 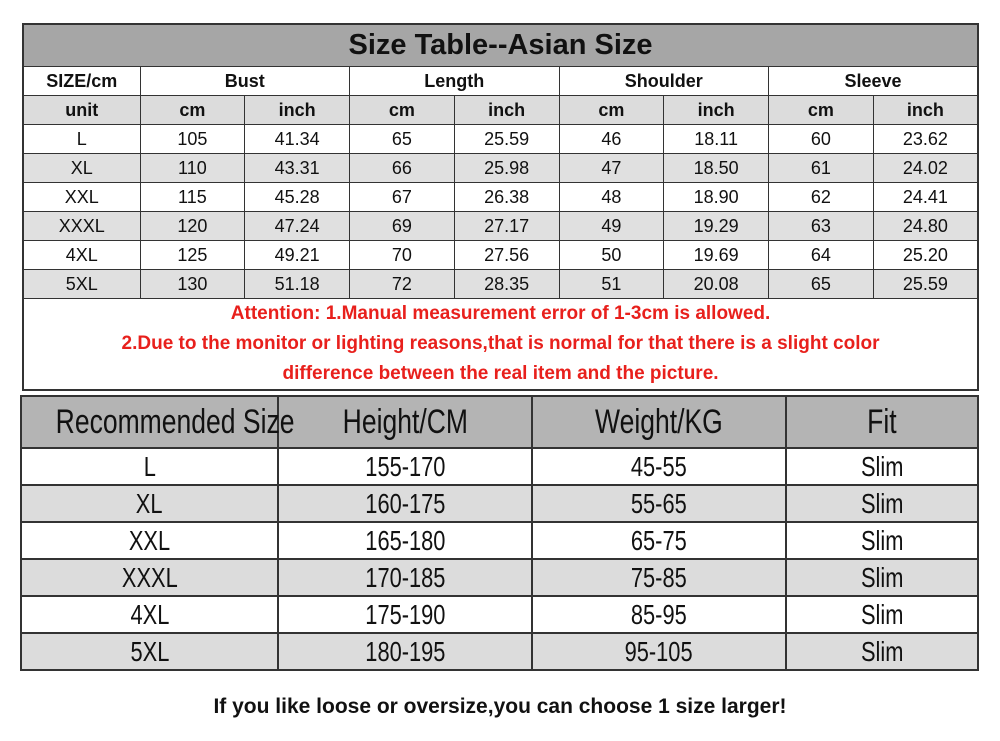 I want to click on table-cell: 75-85, so click(x=659, y=577).